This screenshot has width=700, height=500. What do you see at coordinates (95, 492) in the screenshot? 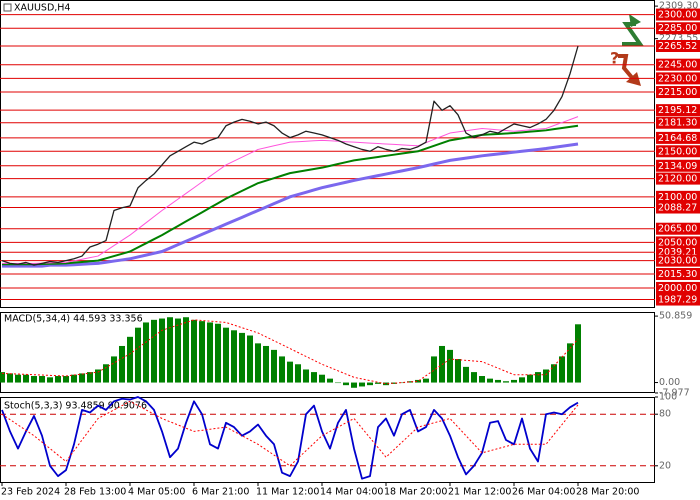
I see `x-tick-label: 28 Feb 13:00` at bounding box center [95, 492].